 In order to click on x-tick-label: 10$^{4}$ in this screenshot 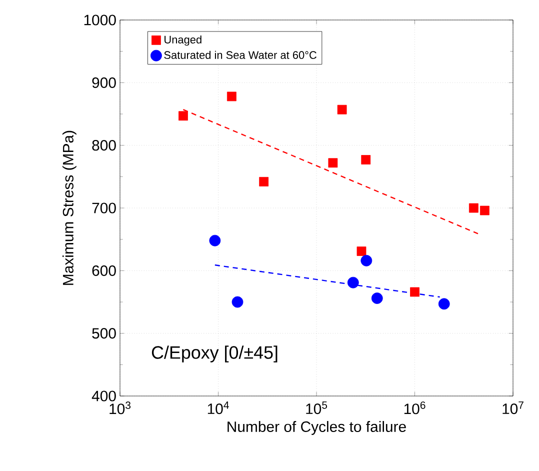, I will do `click(218, 408)`.